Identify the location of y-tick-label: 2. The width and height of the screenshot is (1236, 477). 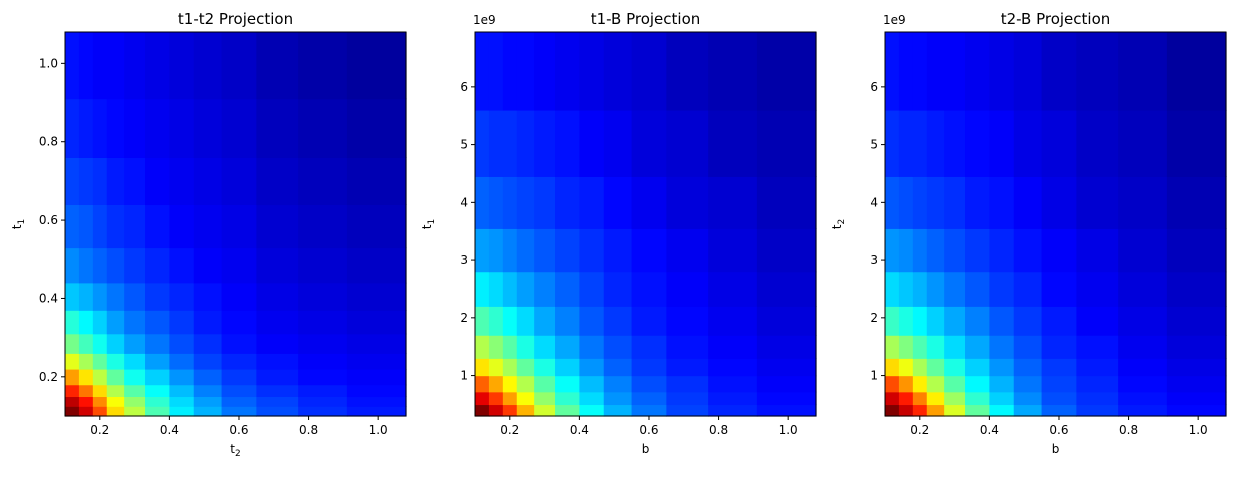
(874, 318).